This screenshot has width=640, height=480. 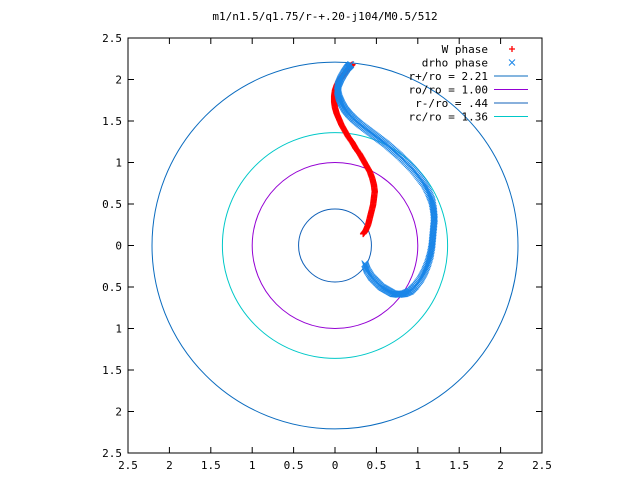 I want to click on circle-ro, so click(x=335, y=245).